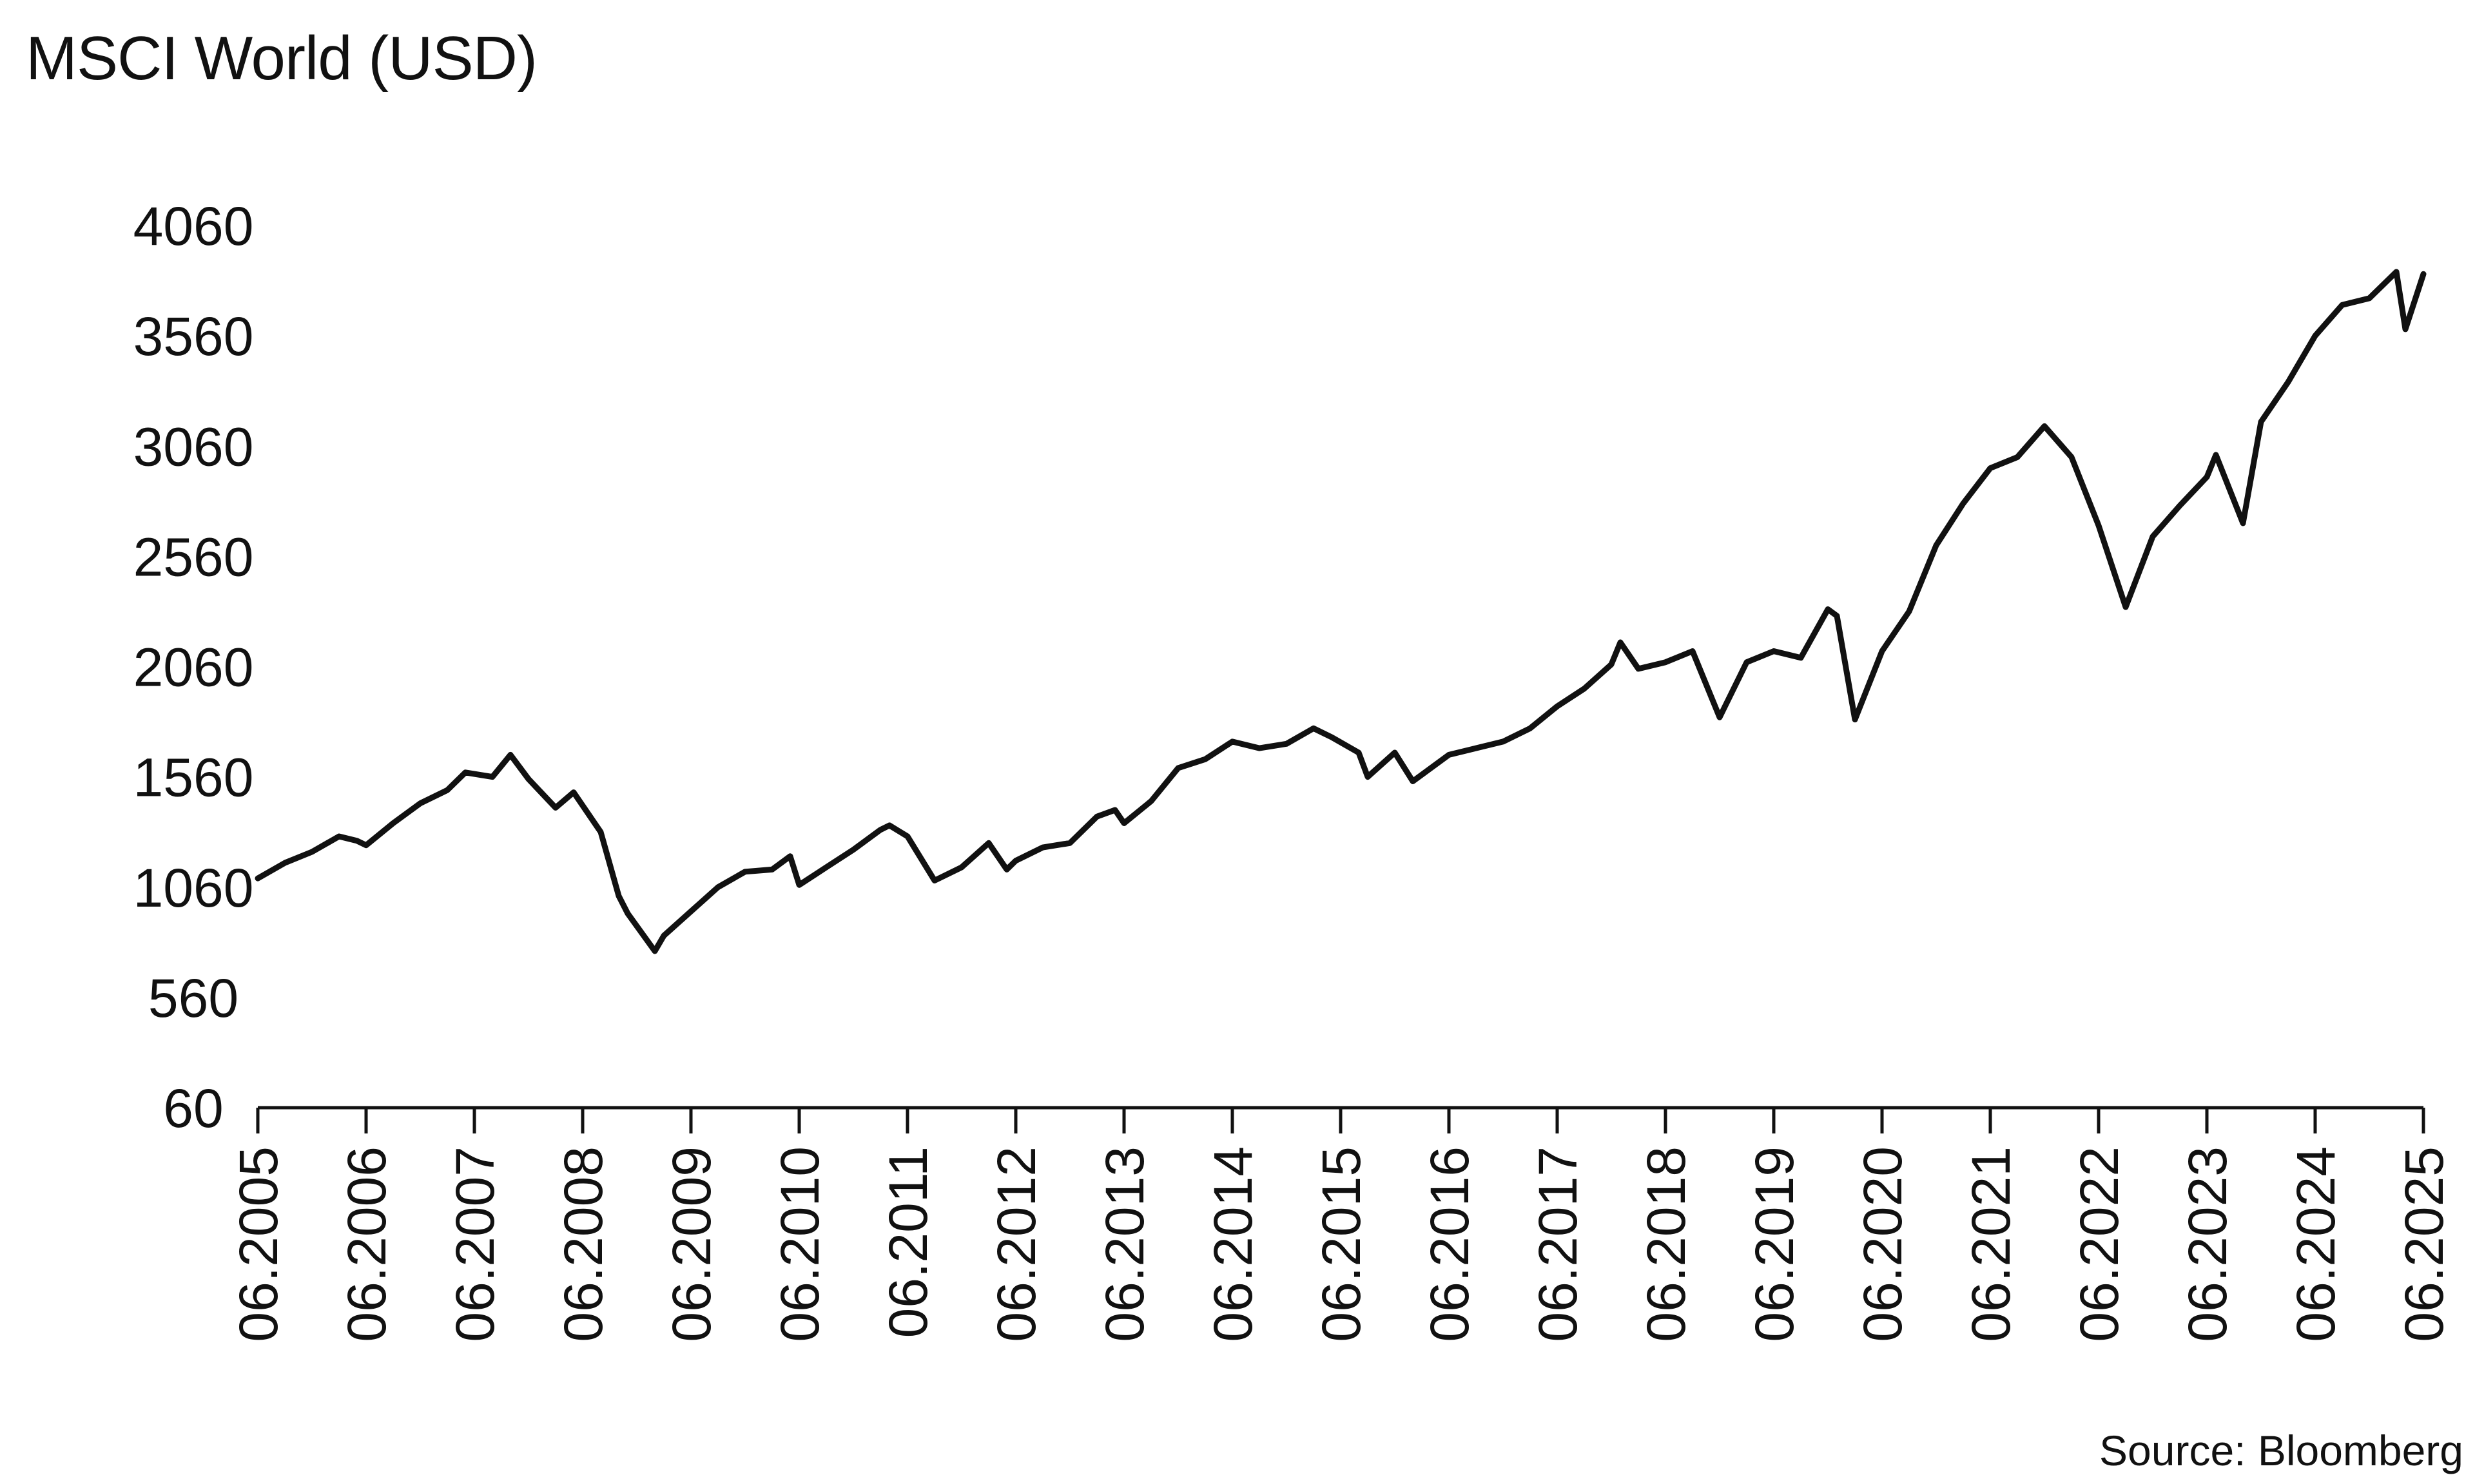 This screenshot has height=1484, width=2475. Describe the element at coordinates (1558, 1244) in the screenshot. I see `x-tick-label: 06.2017` at that location.